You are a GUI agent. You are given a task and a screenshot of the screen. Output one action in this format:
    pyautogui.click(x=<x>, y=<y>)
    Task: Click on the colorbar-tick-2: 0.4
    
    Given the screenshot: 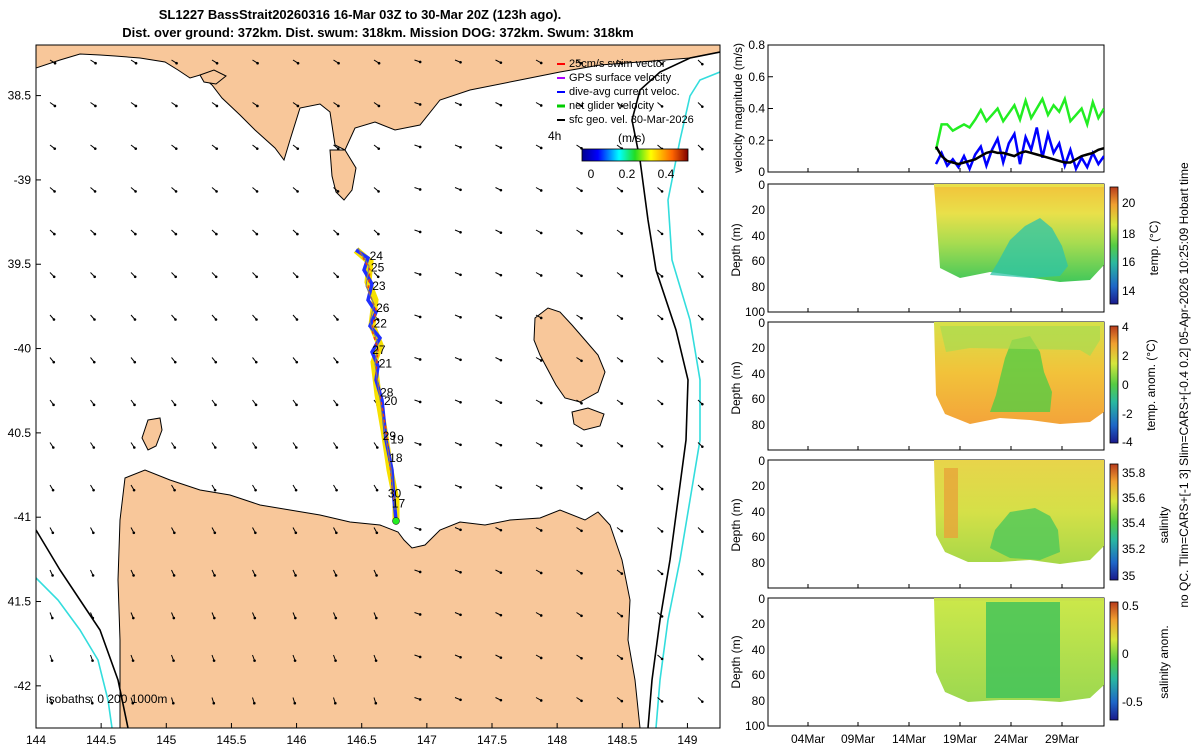 What is the action you would take?
    pyautogui.click(x=666, y=174)
    